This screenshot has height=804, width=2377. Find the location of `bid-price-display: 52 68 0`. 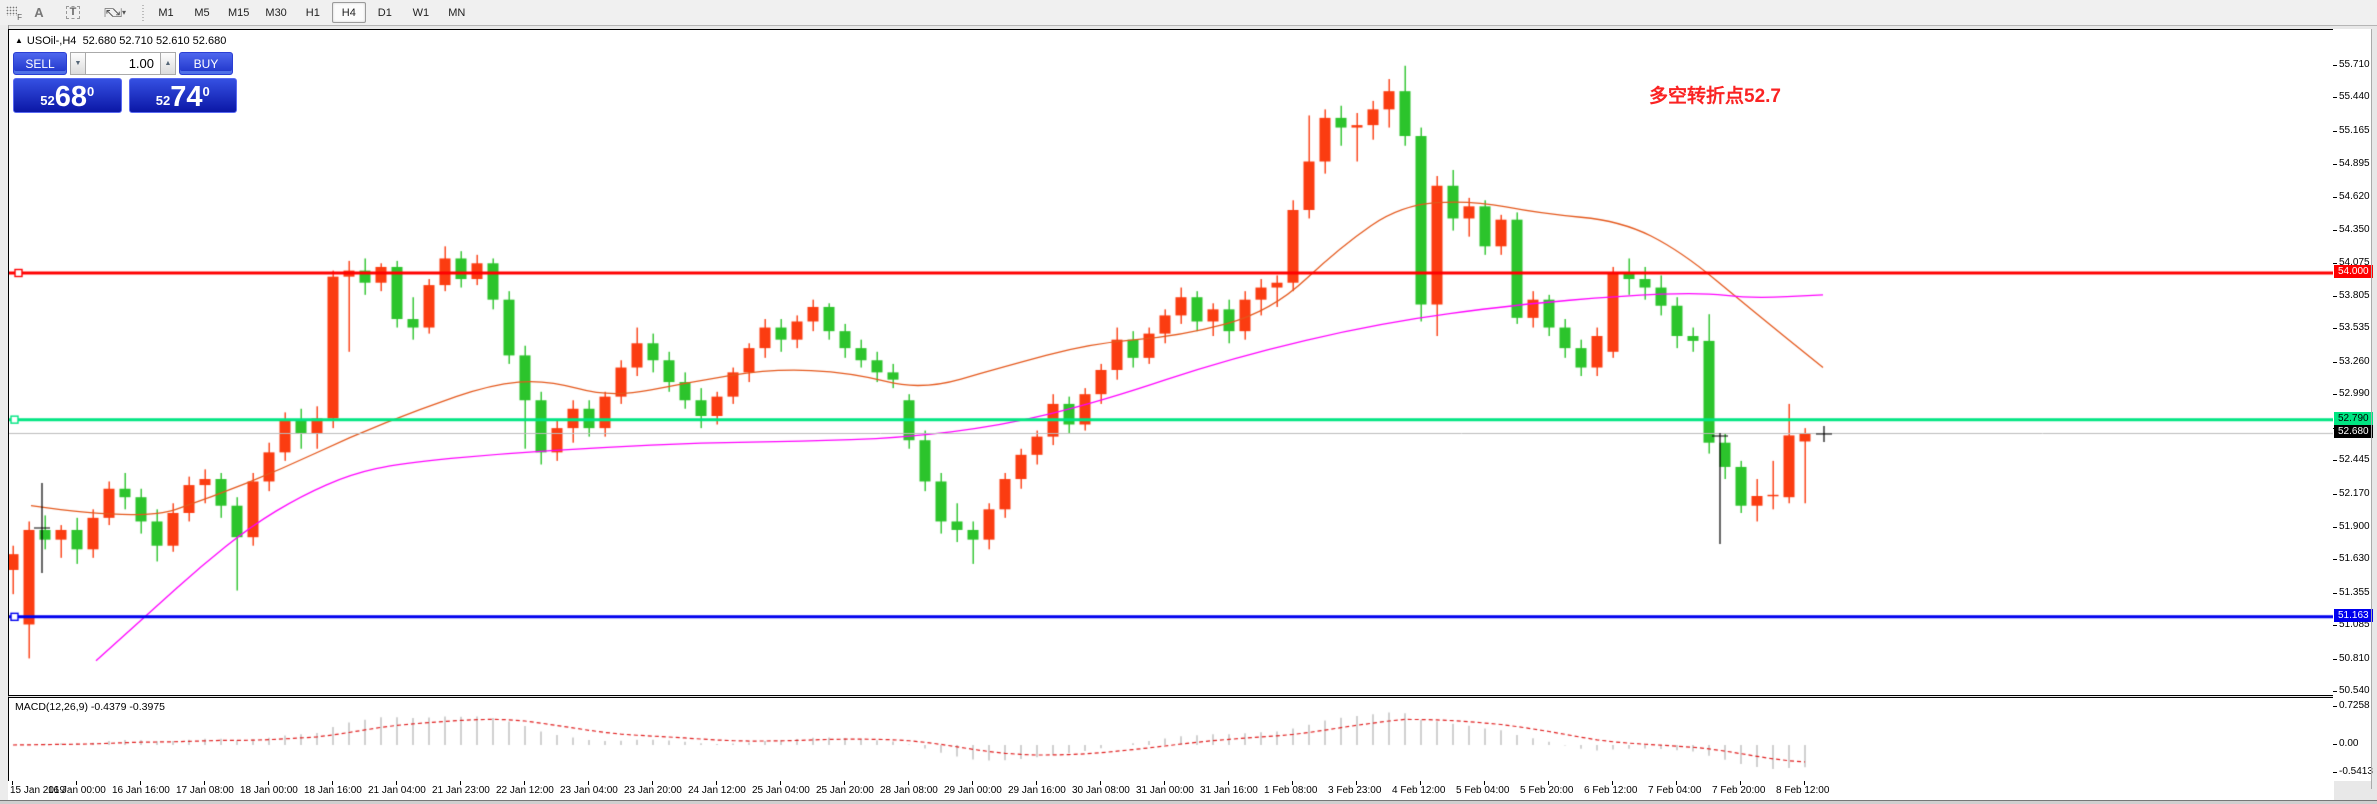

bid-price-display: 52 68 0 is located at coordinates (67, 95).